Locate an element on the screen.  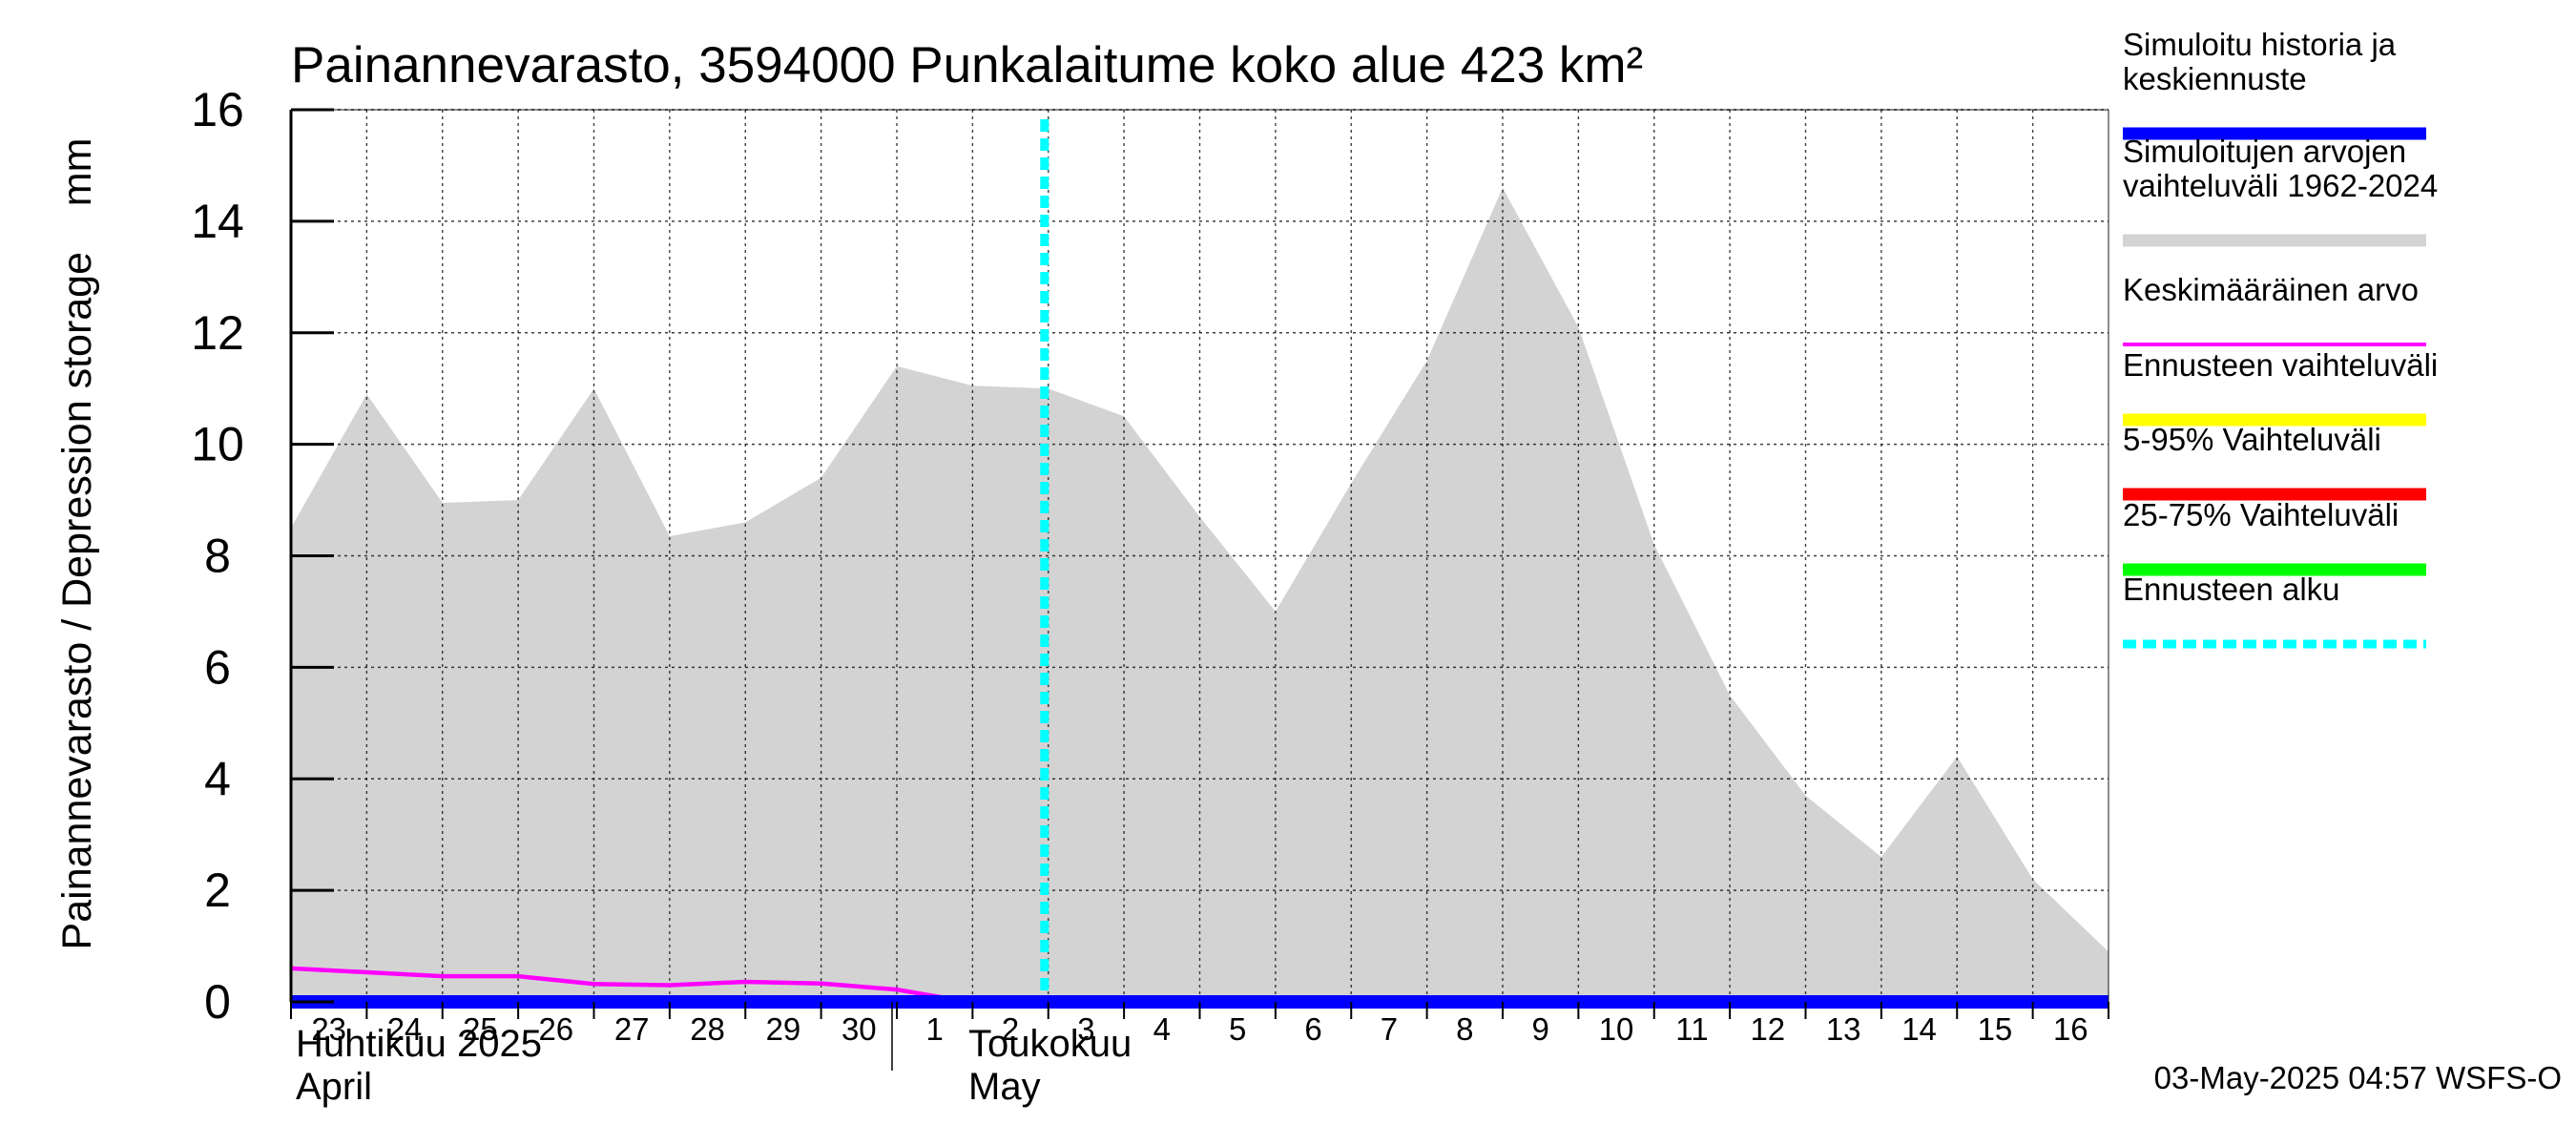
y-tick-label: 14 is located at coordinates (217, 221).